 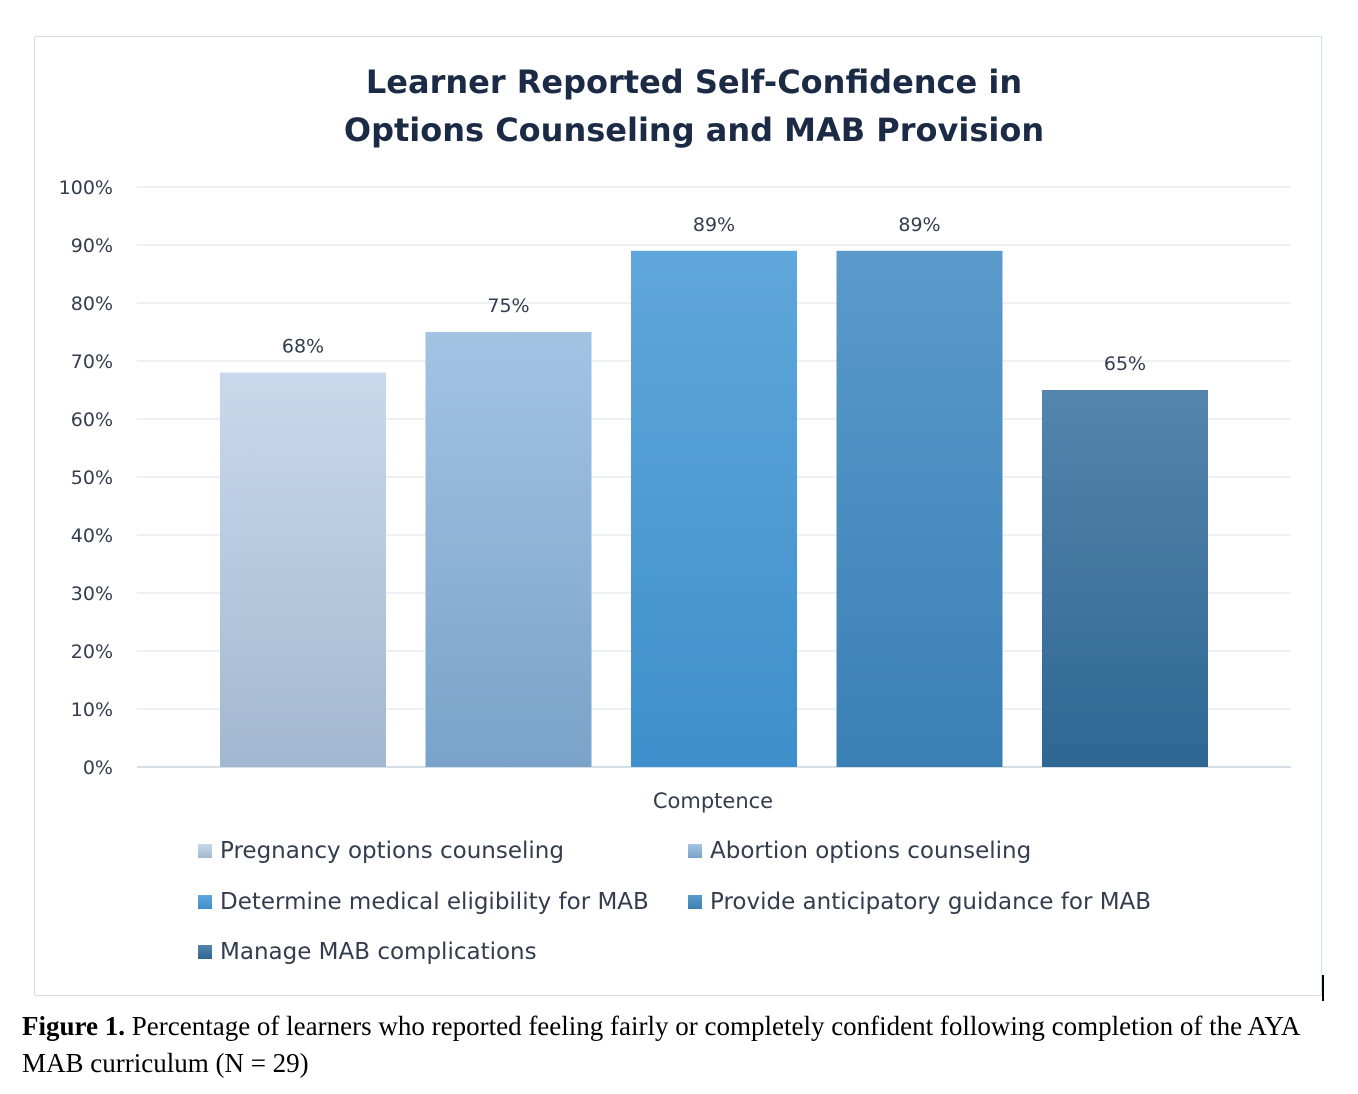 I want to click on legend-item: Determine medical eligibility for MAB, so click(x=423, y=902).